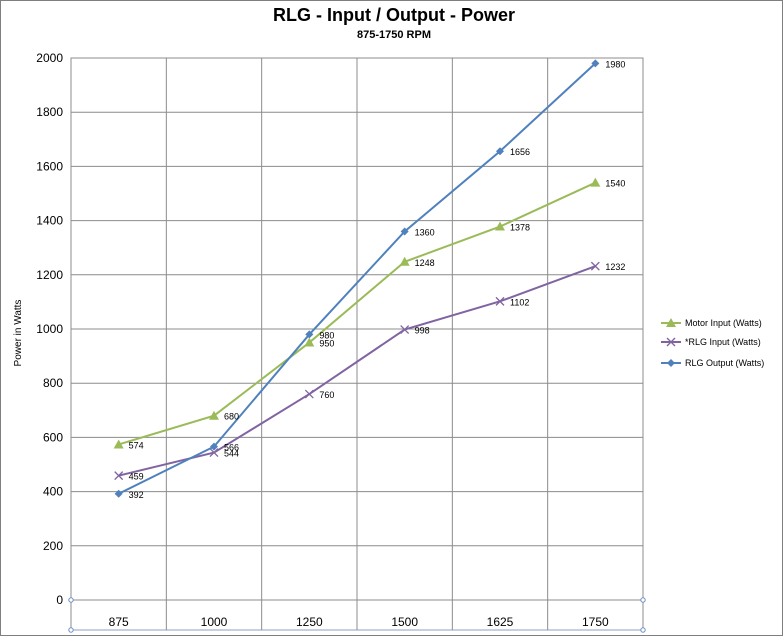 The image size is (783, 636). I want to click on point-rlg-input-watts-4-stroke-b, so click(500, 301).